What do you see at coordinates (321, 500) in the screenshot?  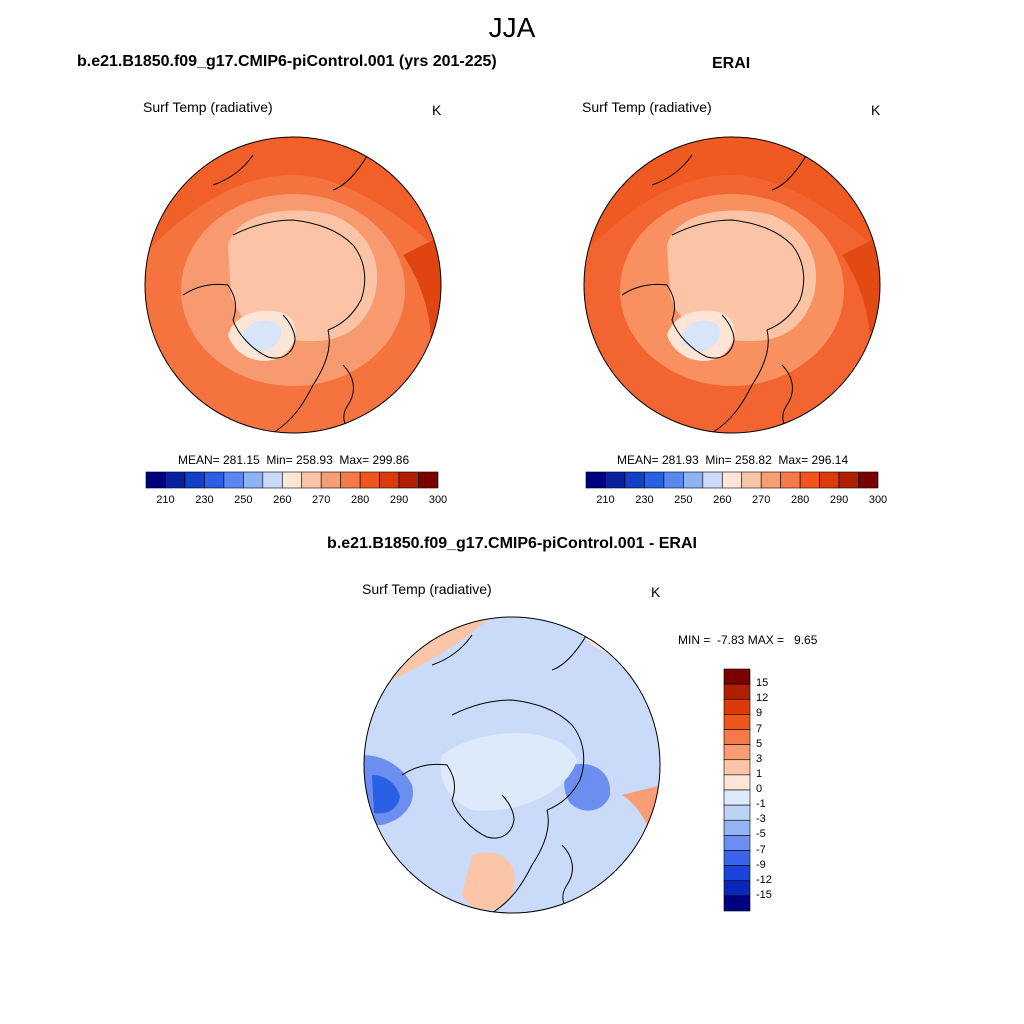 I see `panel-1-colorbar-tick-label: 270` at bounding box center [321, 500].